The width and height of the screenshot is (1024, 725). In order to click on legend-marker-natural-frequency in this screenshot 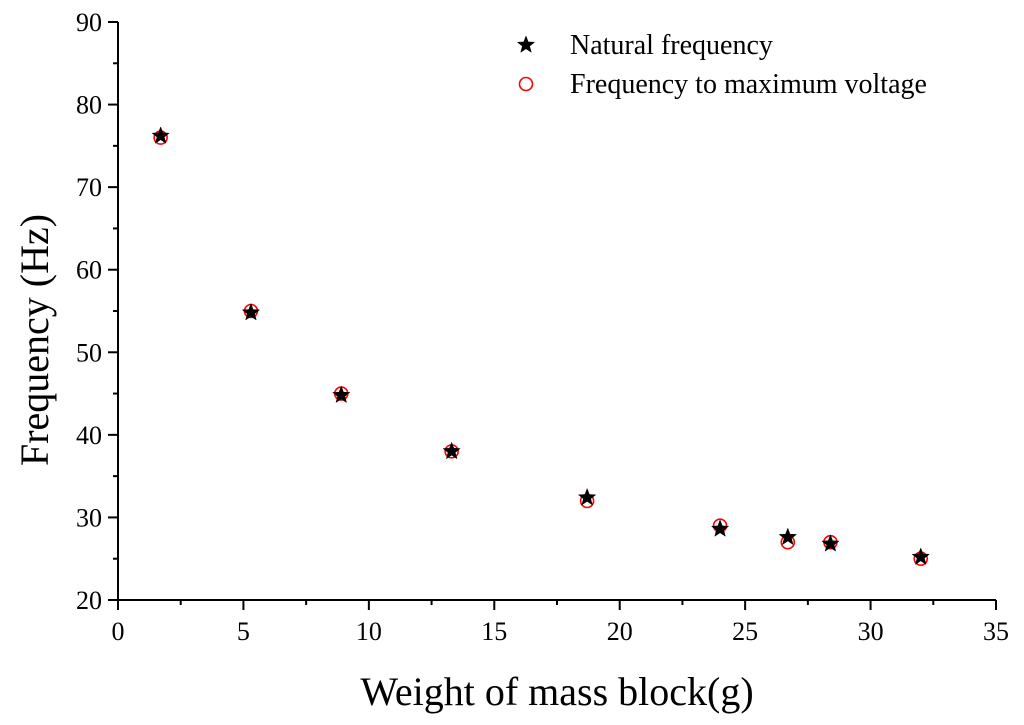, I will do `click(526, 44)`.